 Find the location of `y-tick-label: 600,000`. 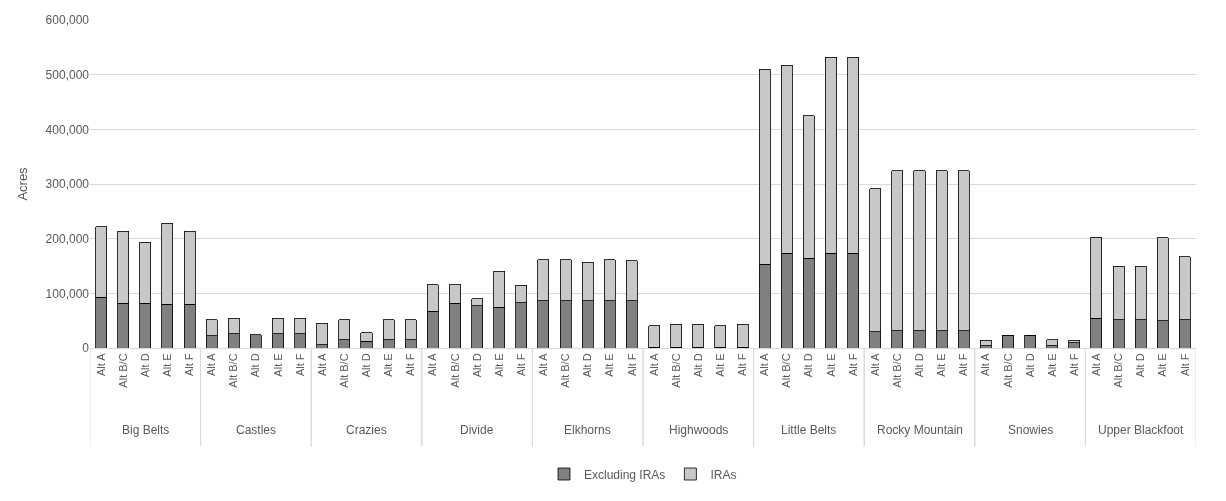

y-tick-label: 600,000 is located at coordinates (67, 20).